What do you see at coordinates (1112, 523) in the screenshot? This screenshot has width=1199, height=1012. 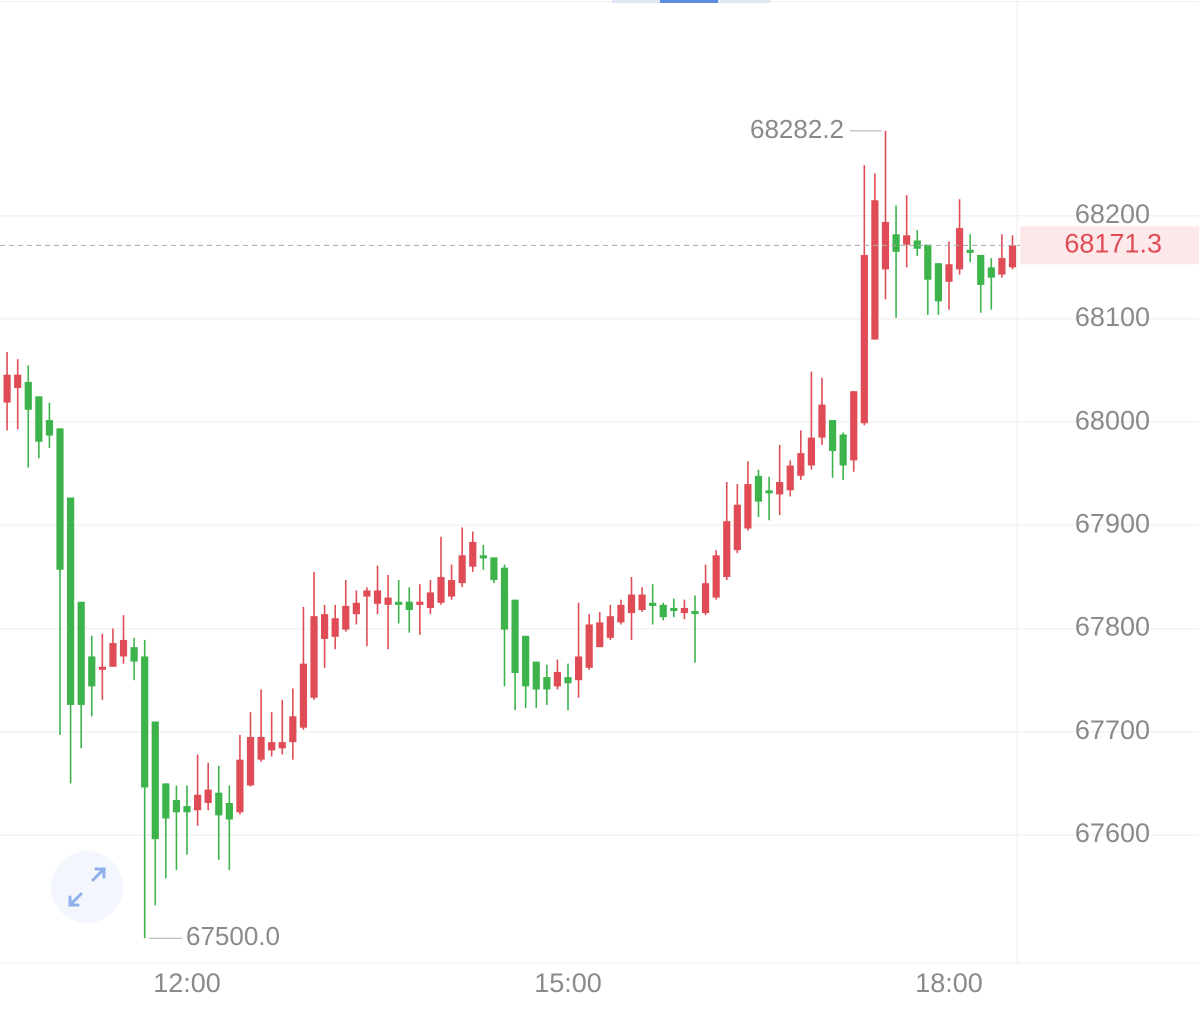 I see `y-tick-label: 67900` at bounding box center [1112, 523].